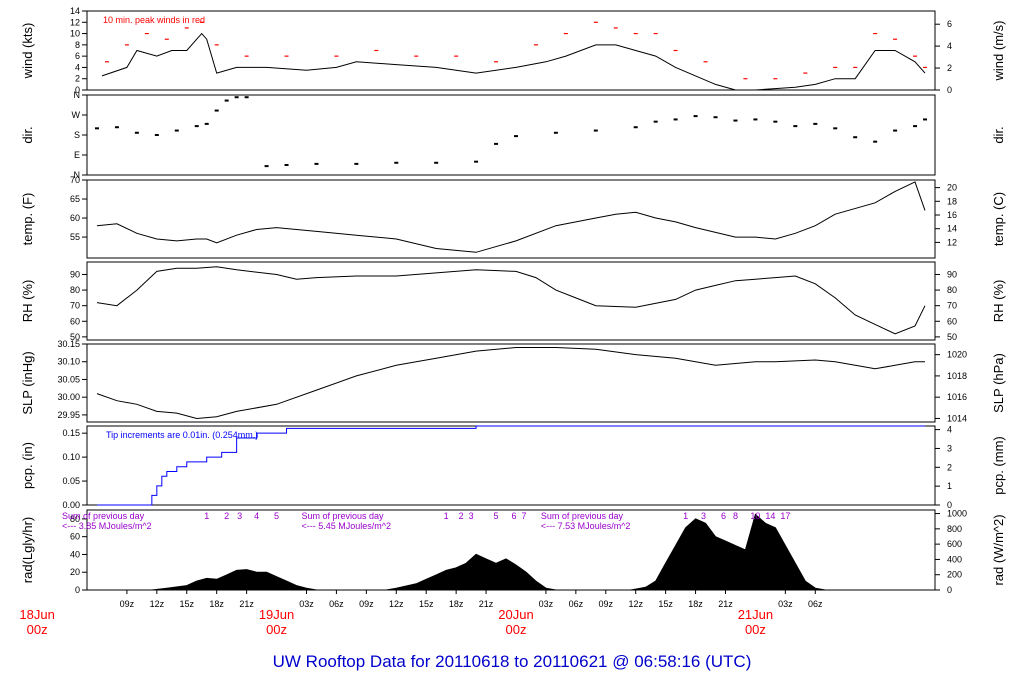 The width and height of the screenshot is (1024, 700). Describe the element at coordinates (998, 301) in the screenshot. I see `rh-ylabel-right: RH (%)` at that location.